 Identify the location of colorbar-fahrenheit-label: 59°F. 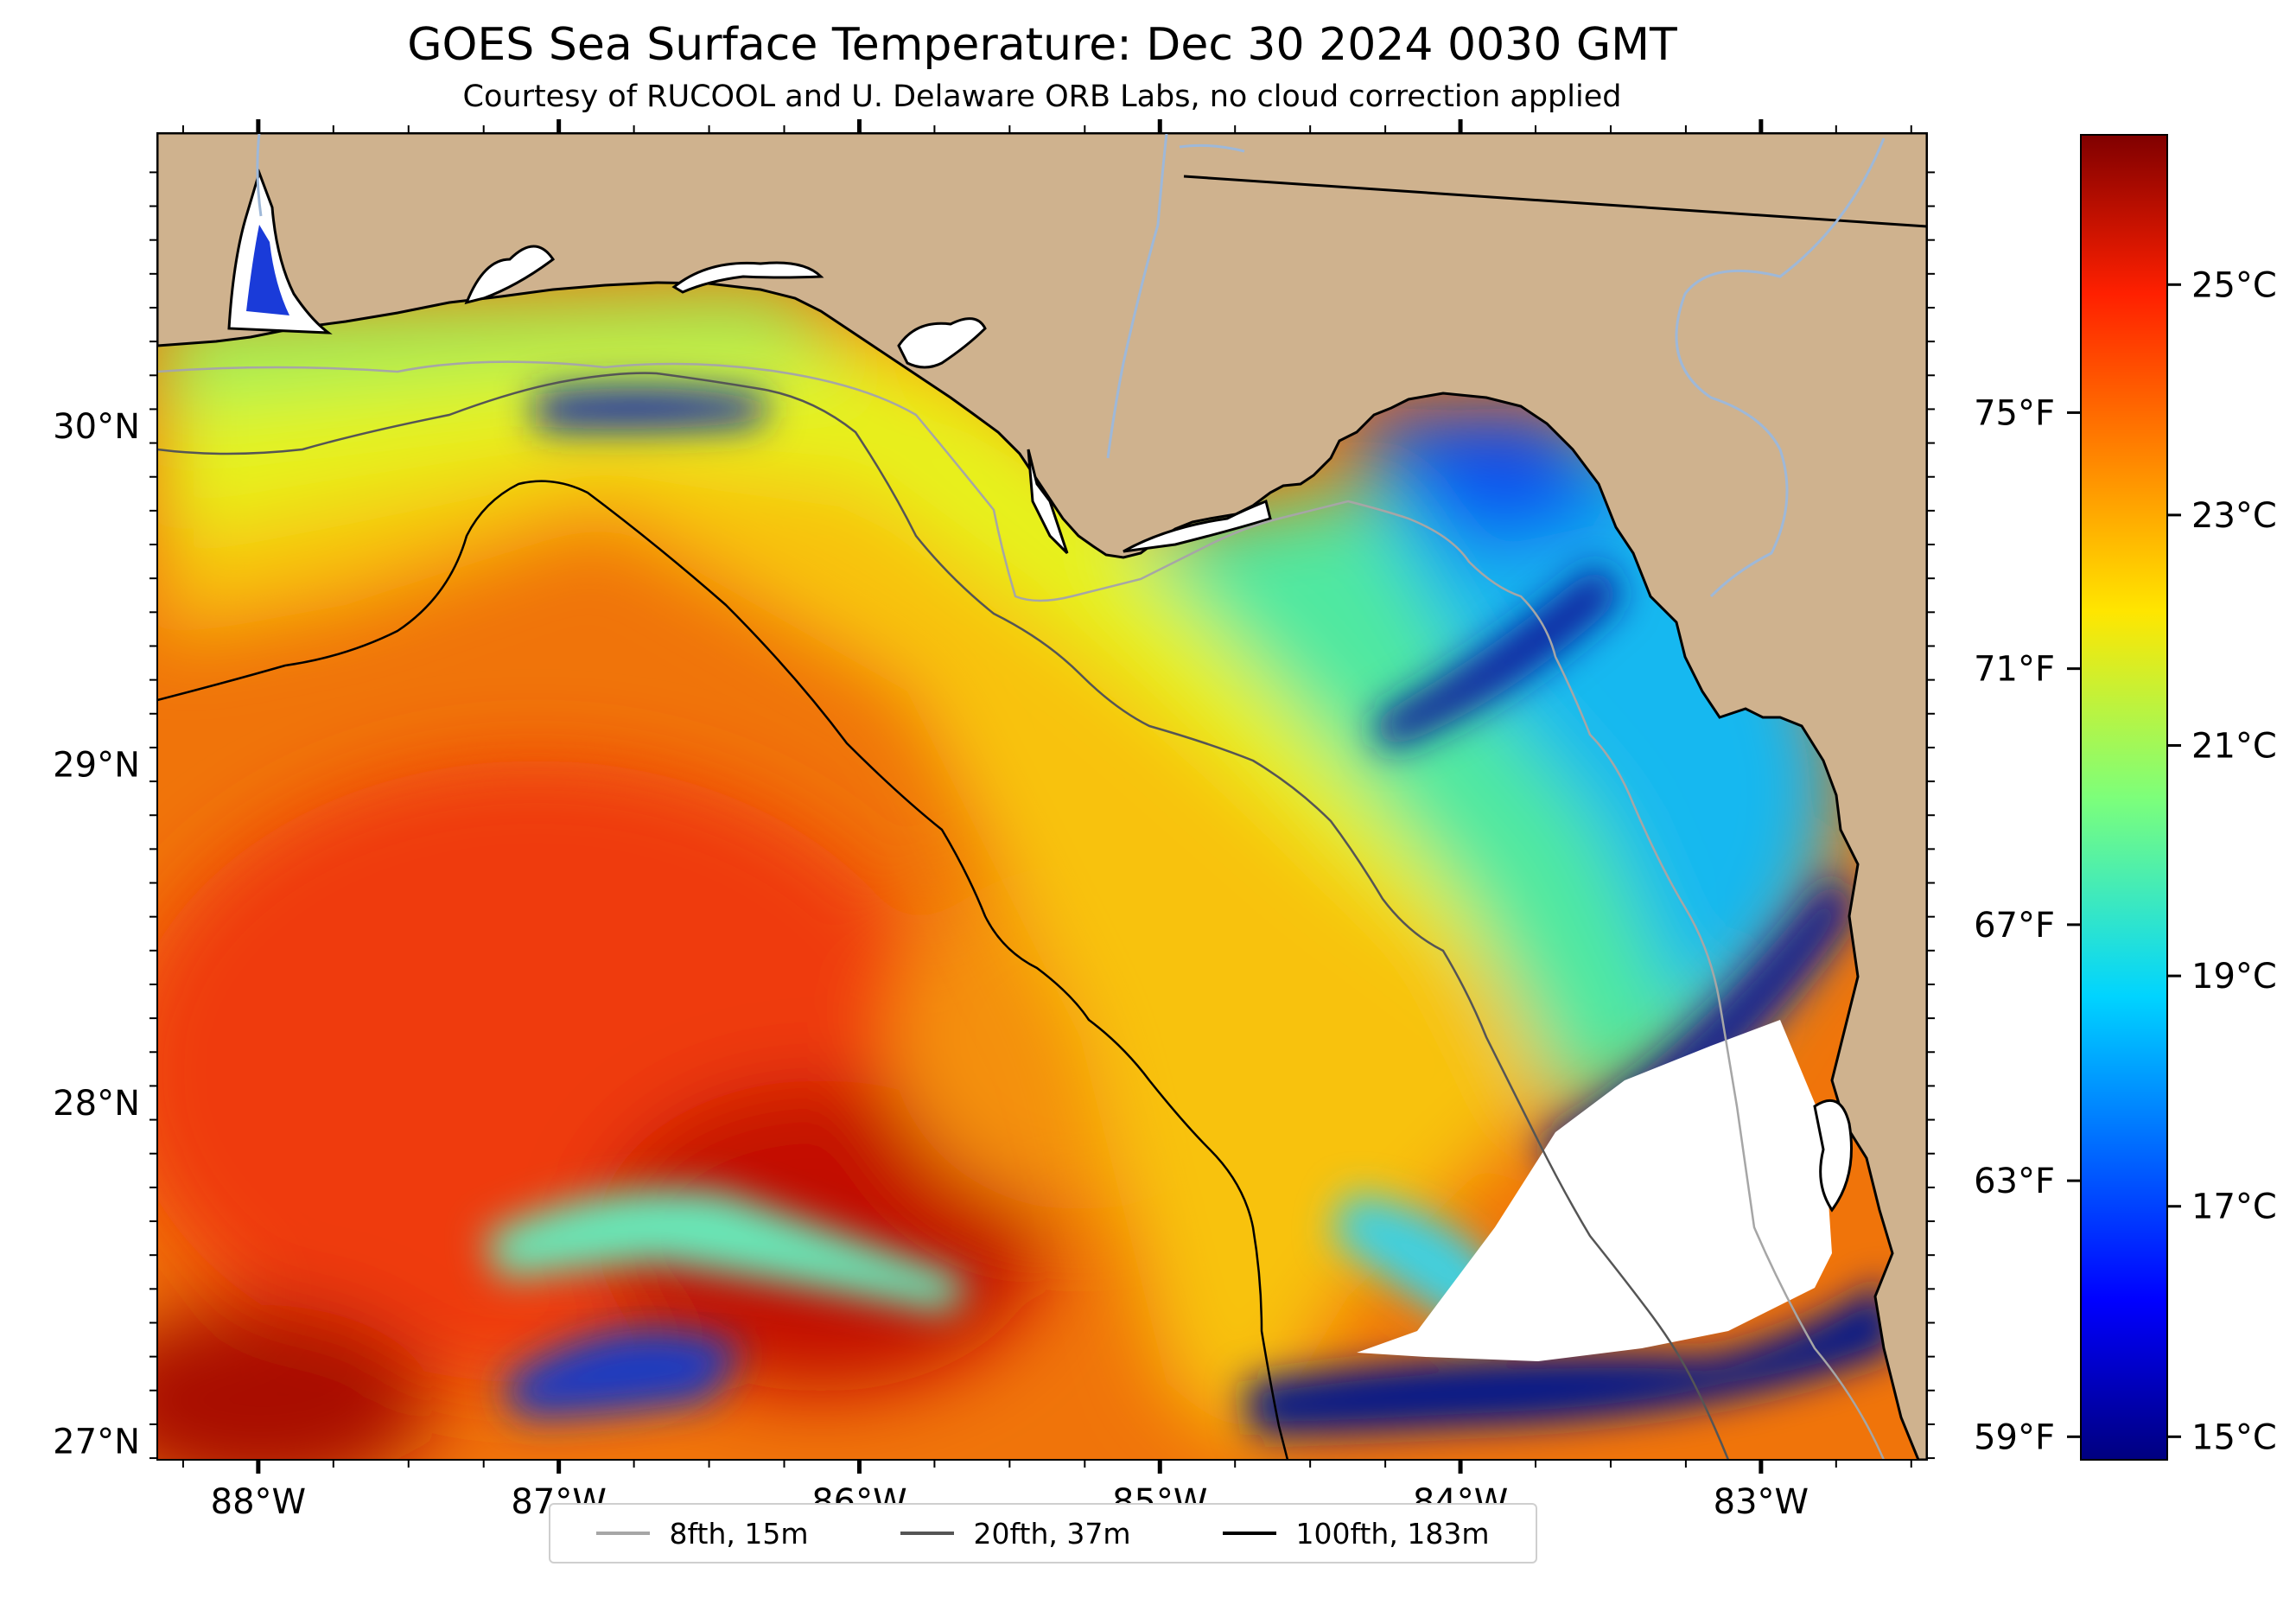
(2014, 1437).